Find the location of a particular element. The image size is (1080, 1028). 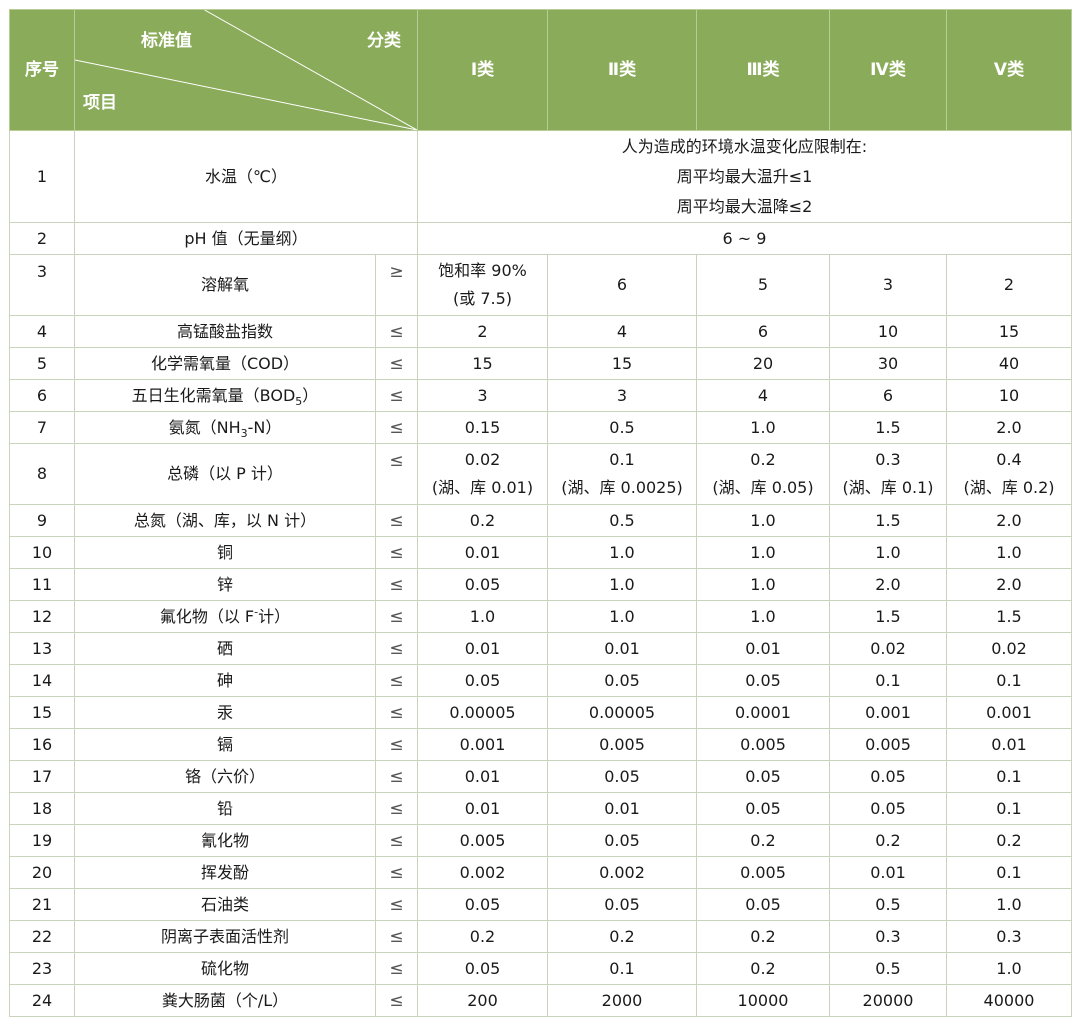

table-row: 10 铜 ≤ 0.01 1.0 1.0 1.0 1.0 is located at coordinates (540, 552).